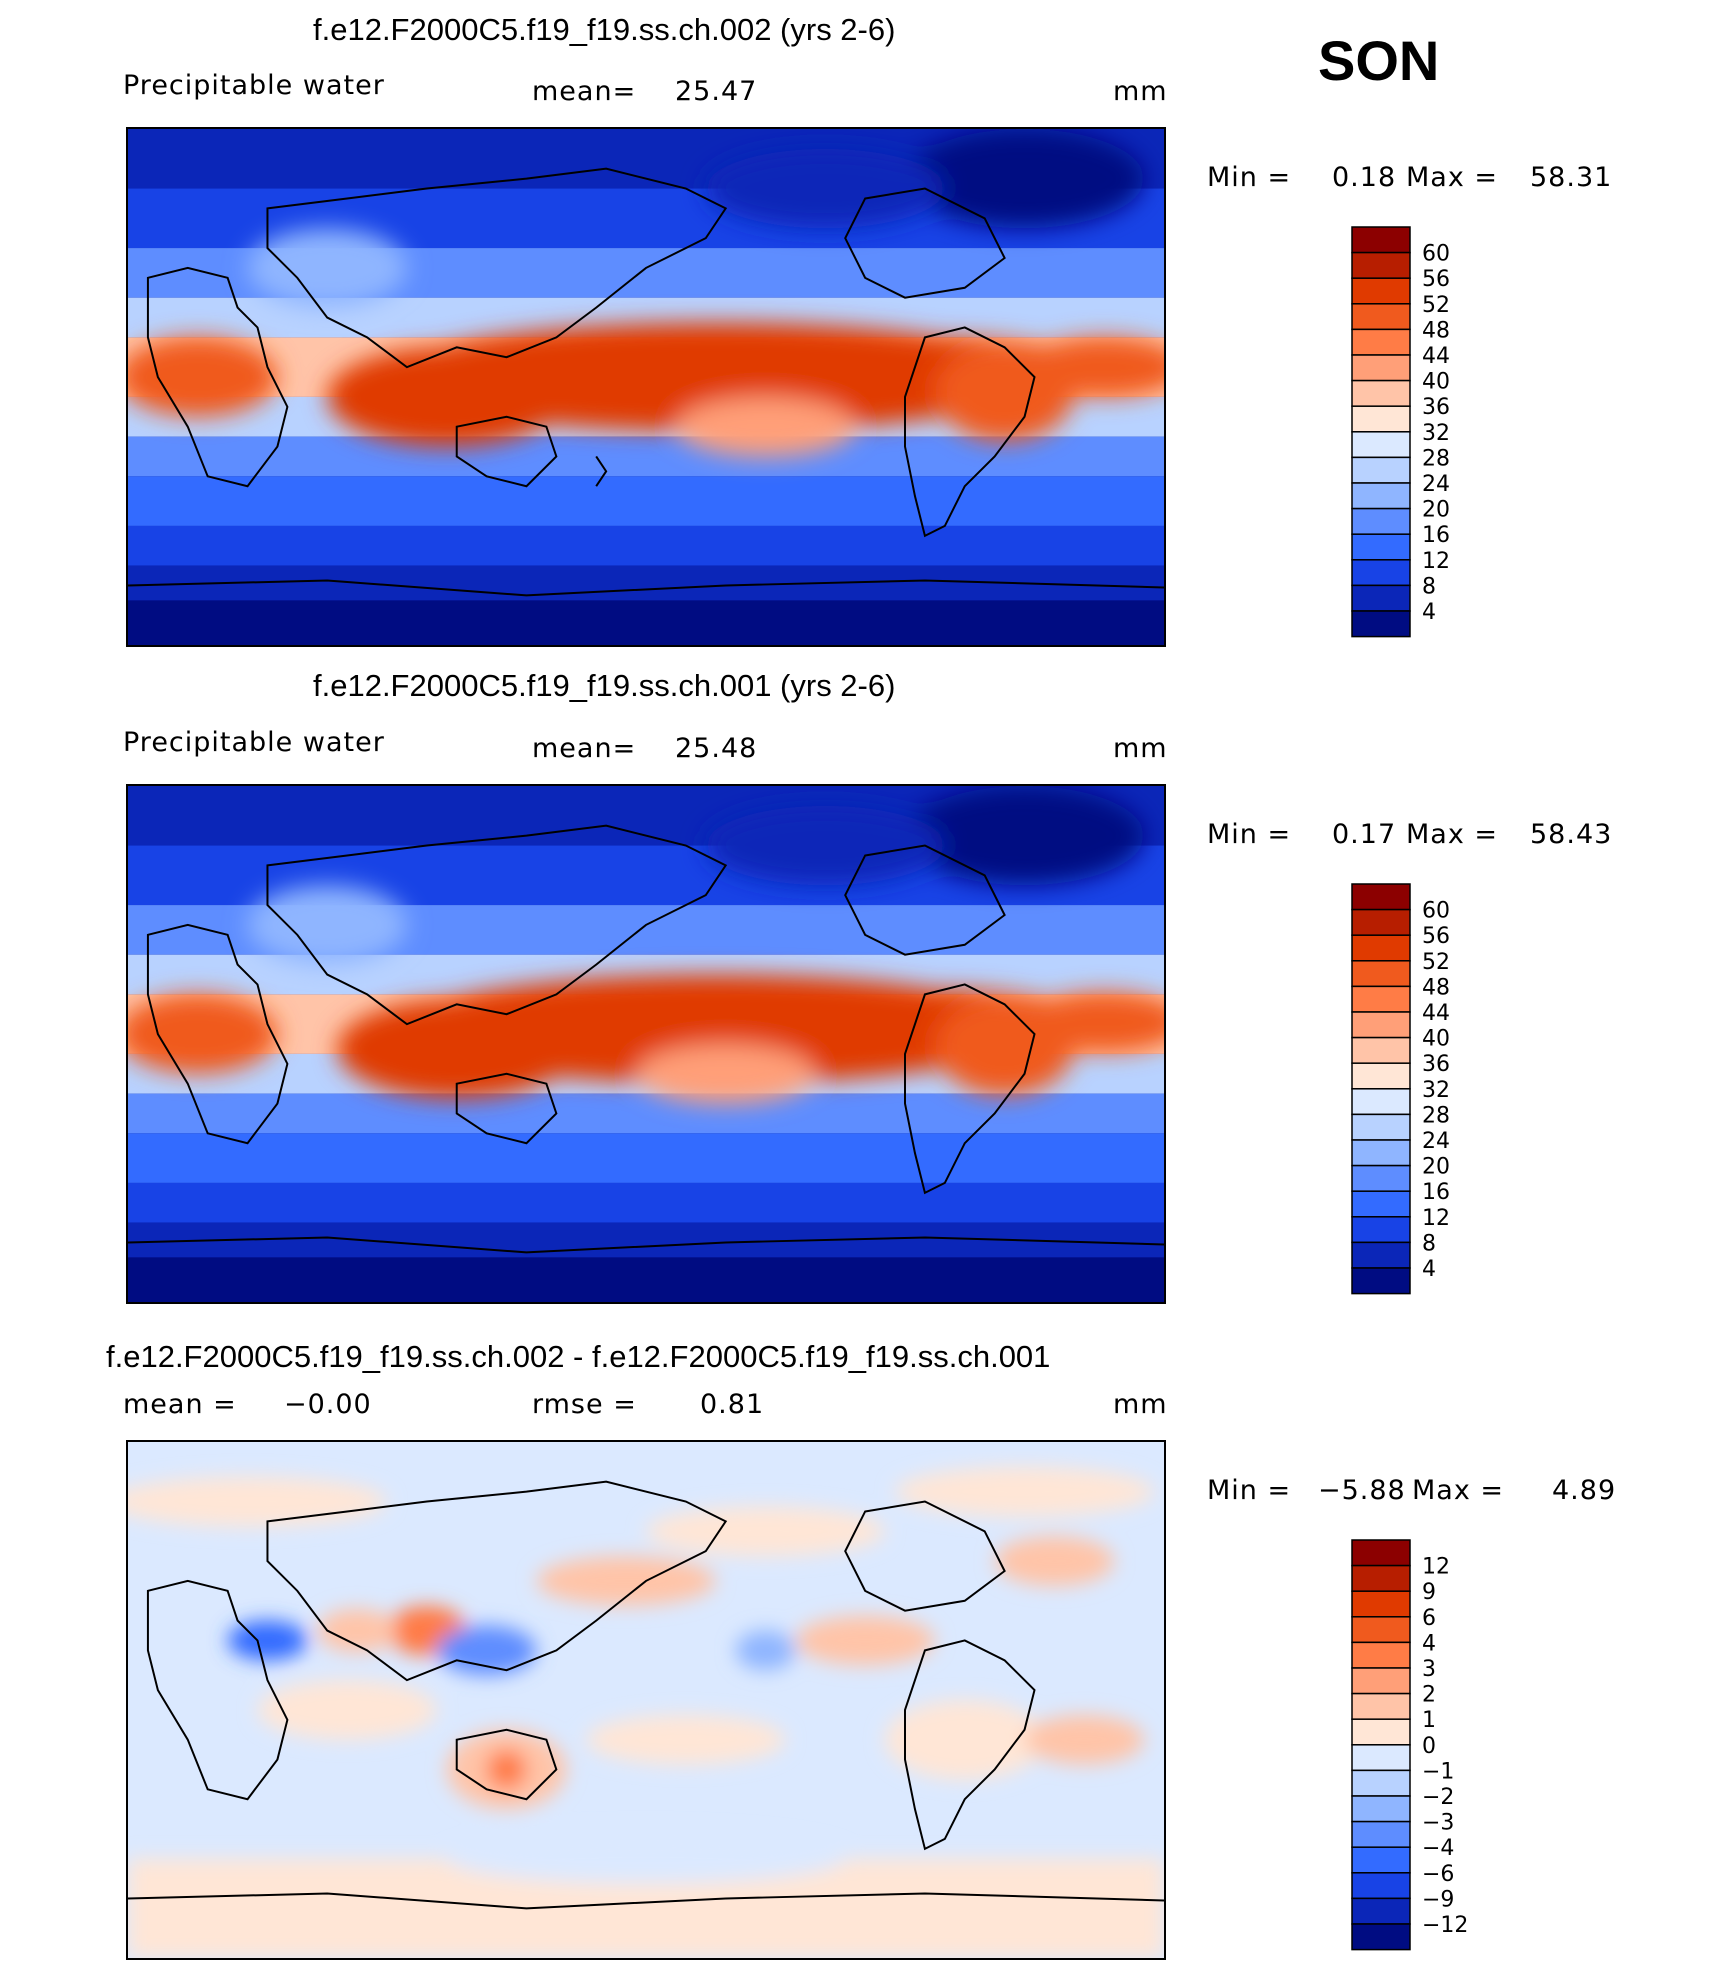 The image size is (1710, 1963). I want to click on panel2-max-label: Max =, so click(1452, 834).